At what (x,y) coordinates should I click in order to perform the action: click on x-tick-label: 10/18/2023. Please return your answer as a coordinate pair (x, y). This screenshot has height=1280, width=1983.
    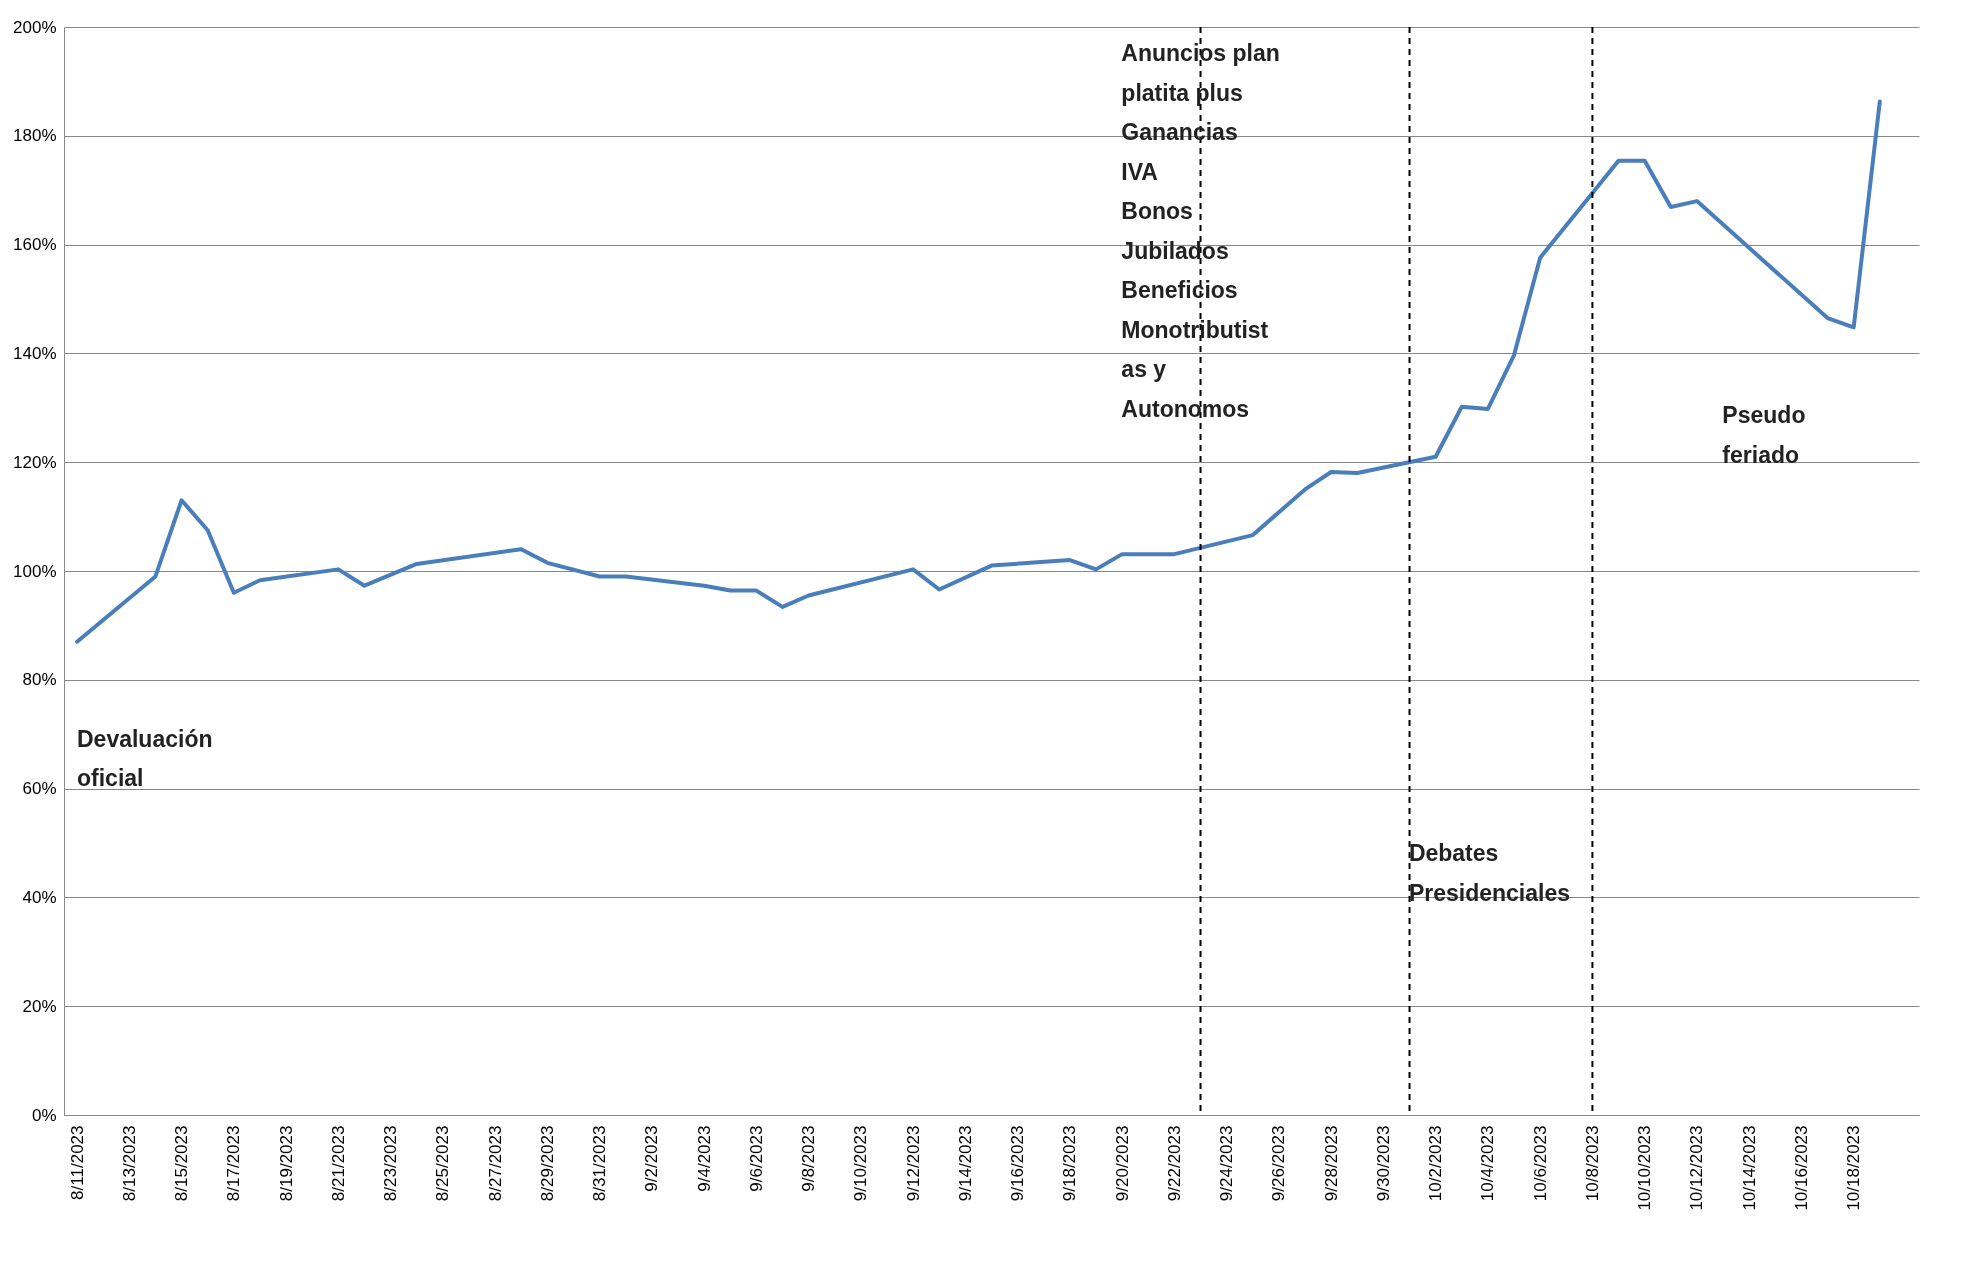
    Looking at the image, I should click on (1854, 1168).